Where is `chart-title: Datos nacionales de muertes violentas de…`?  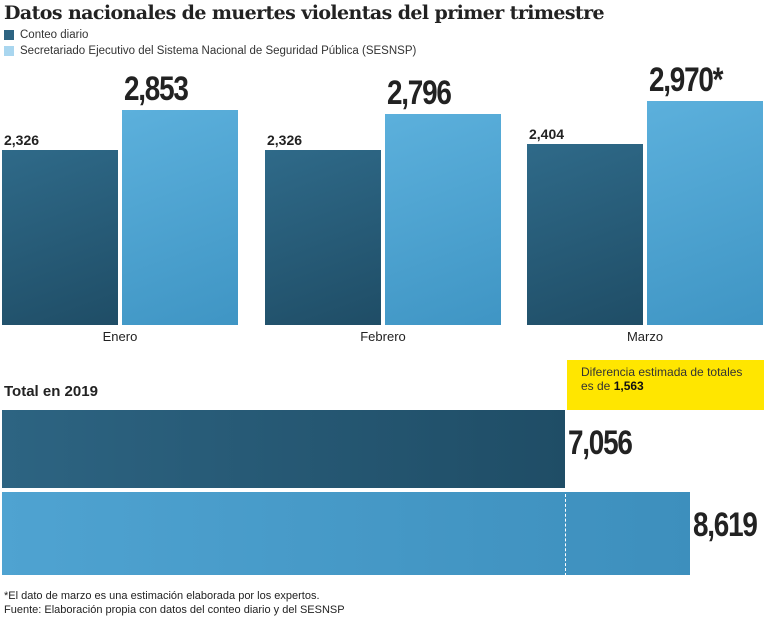
chart-title: Datos nacionales de muertes violentas de… is located at coordinates (304, 13).